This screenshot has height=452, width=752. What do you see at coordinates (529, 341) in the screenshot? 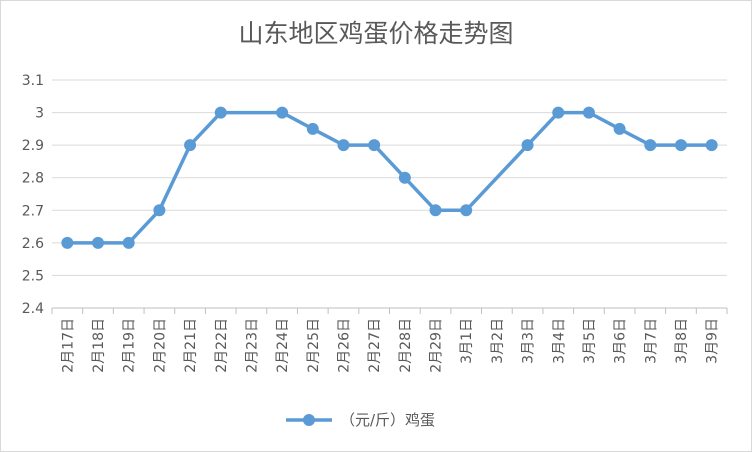
I see `x-tick-label: 3月3日` at bounding box center [529, 341].